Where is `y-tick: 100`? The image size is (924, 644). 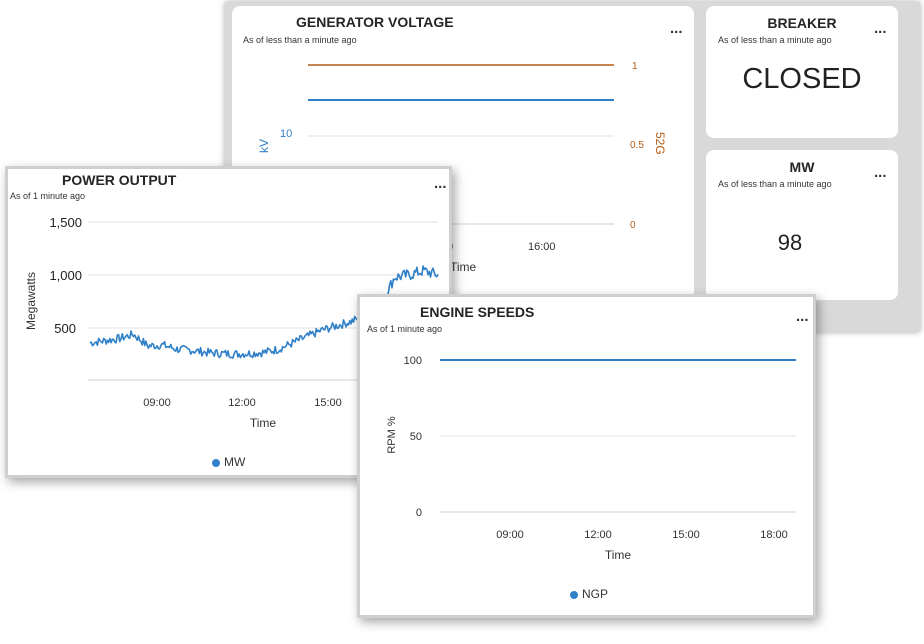 y-tick: 100 is located at coordinates (413, 361).